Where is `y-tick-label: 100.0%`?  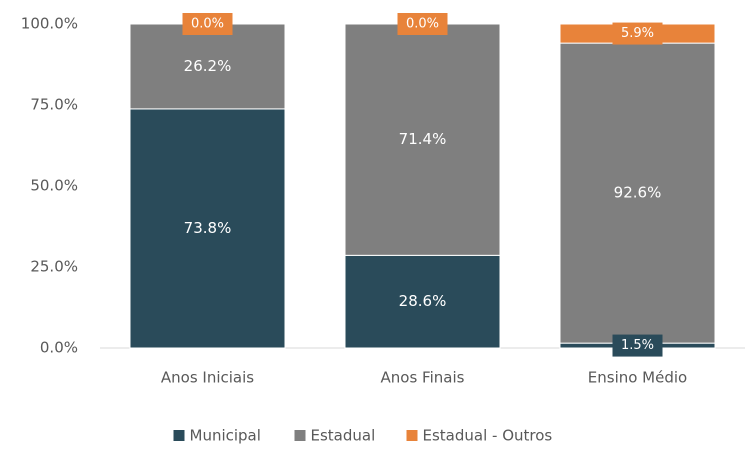
y-tick-label: 100.0% is located at coordinates (49, 24).